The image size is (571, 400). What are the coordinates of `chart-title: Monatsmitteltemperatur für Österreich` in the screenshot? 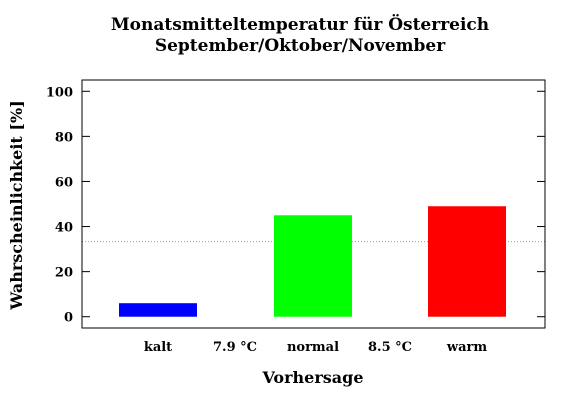 It's located at (300, 24).